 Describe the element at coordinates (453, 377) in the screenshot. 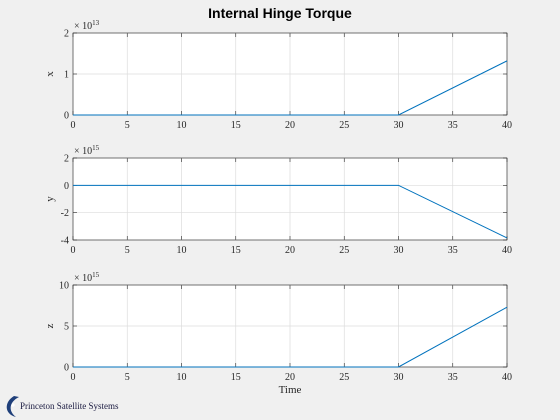

I see `z-x-tick-label: 35` at that location.